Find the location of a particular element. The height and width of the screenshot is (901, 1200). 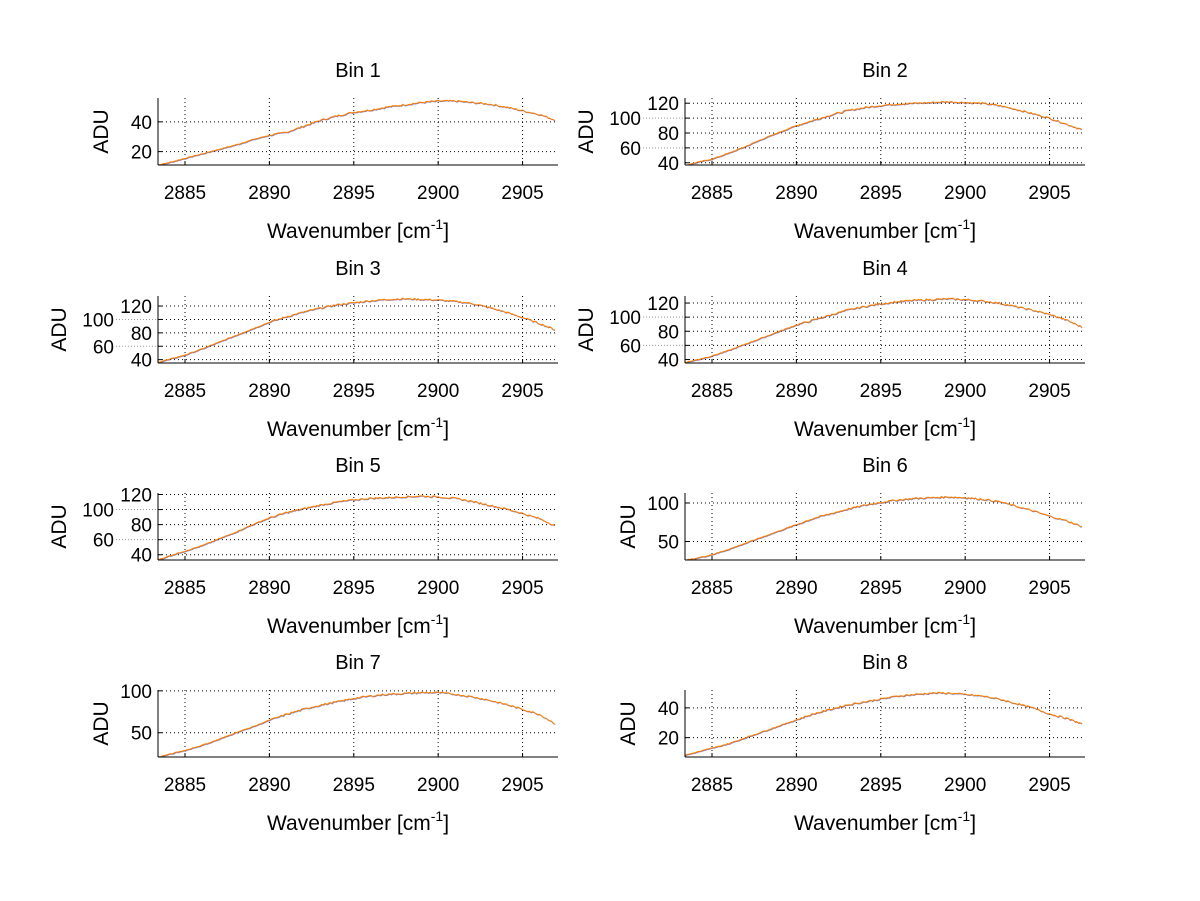

subplot-title: Bin 7 is located at coordinates (358, 663).